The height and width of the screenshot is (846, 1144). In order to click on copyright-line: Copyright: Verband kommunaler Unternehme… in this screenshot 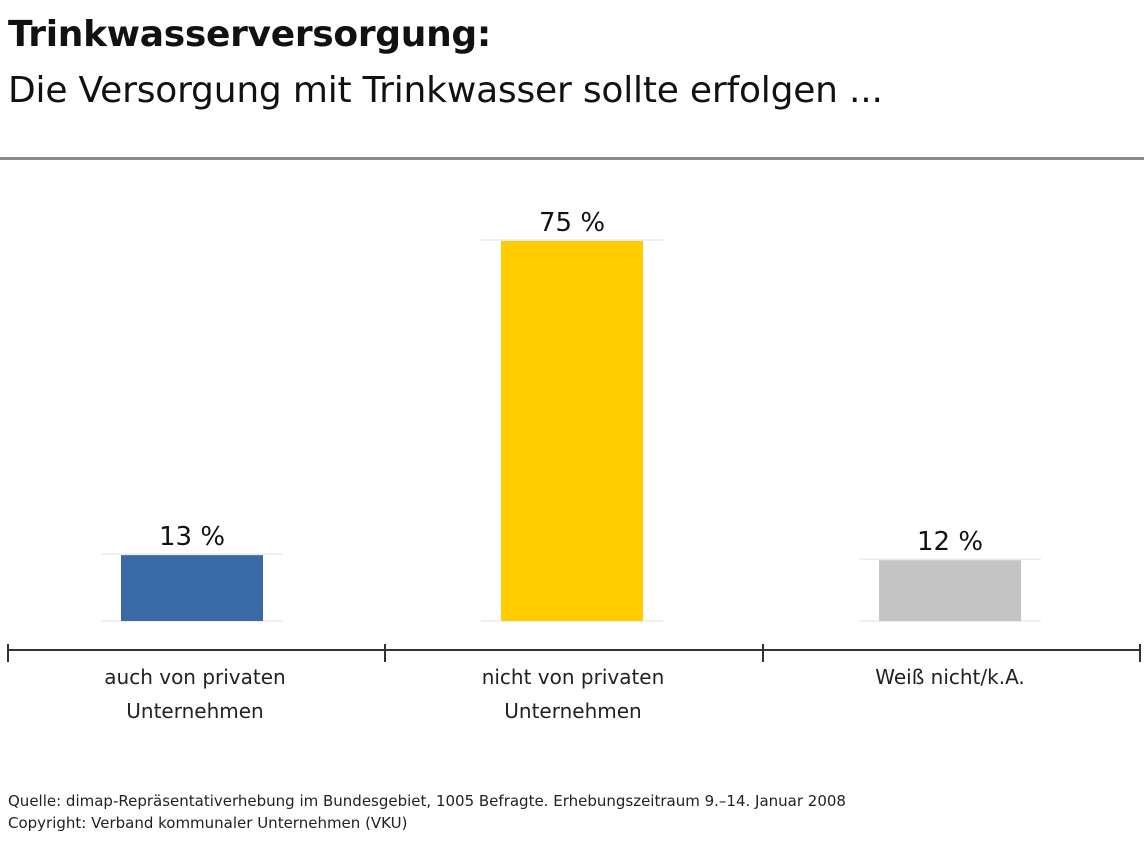, I will do `click(208, 823)`.